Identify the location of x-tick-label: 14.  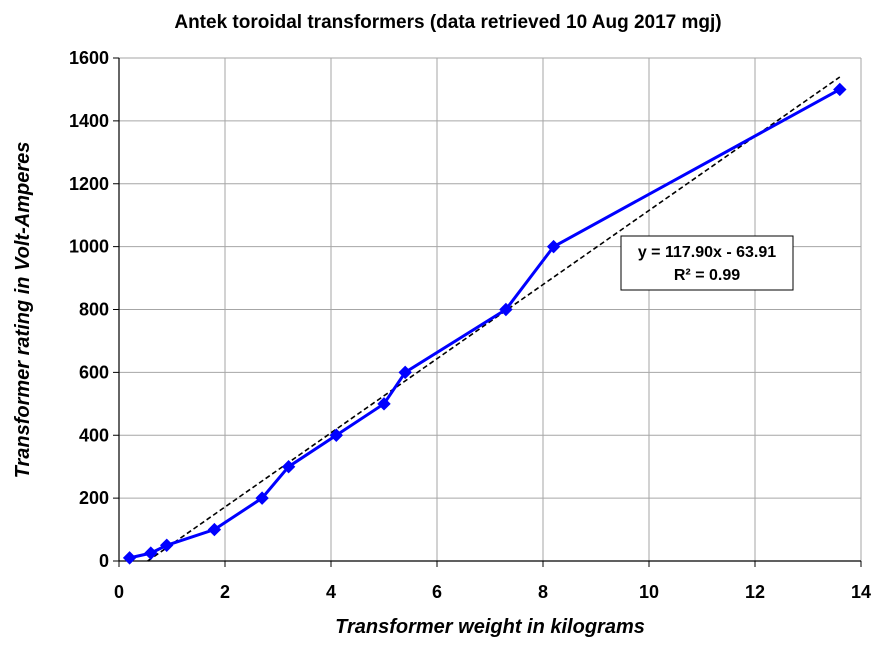
(861, 592).